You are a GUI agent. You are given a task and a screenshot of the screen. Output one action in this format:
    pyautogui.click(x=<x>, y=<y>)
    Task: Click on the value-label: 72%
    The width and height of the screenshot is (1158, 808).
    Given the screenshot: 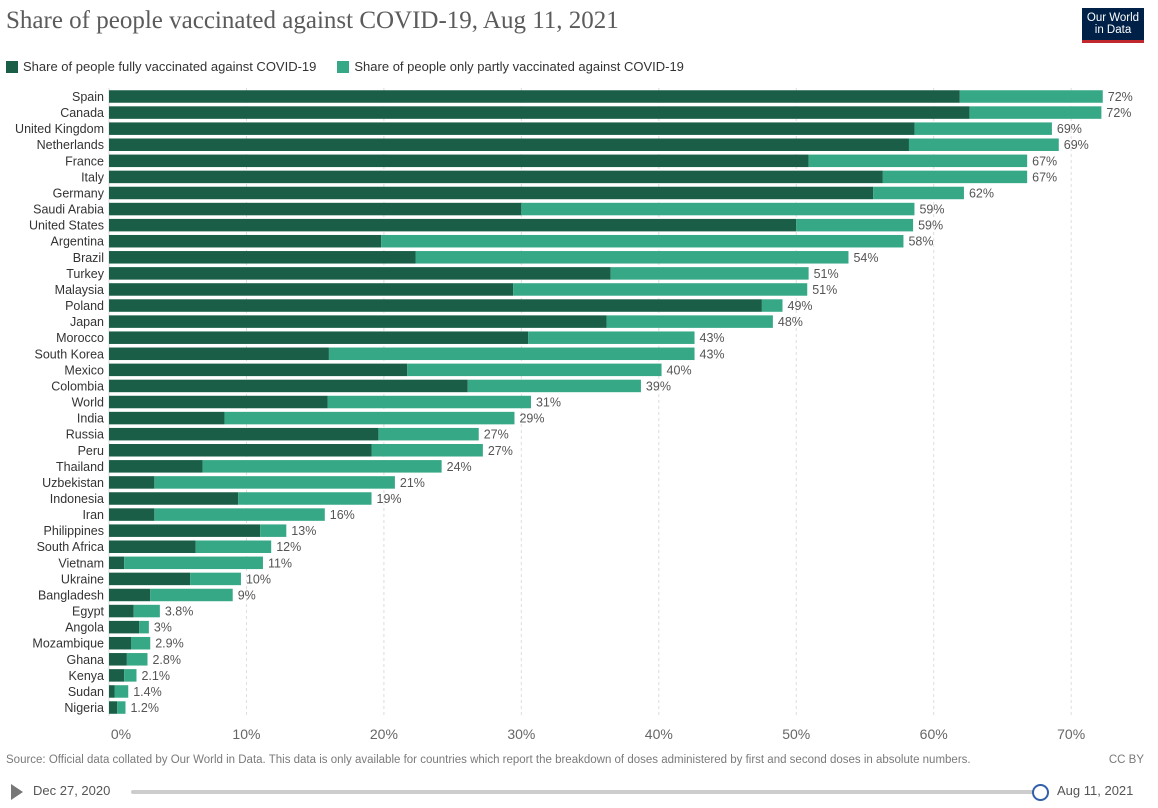 What is the action you would take?
    pyautogui.click(x=1120, y=97)
    